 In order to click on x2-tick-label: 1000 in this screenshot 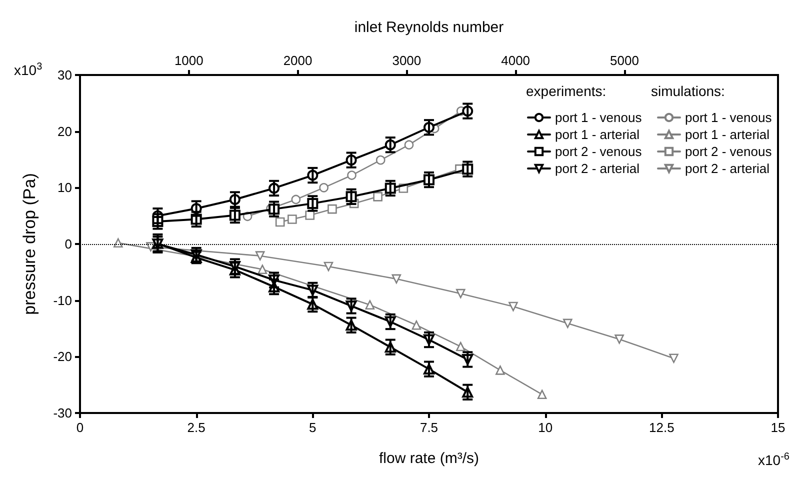, I will do `click(189, 60)`.